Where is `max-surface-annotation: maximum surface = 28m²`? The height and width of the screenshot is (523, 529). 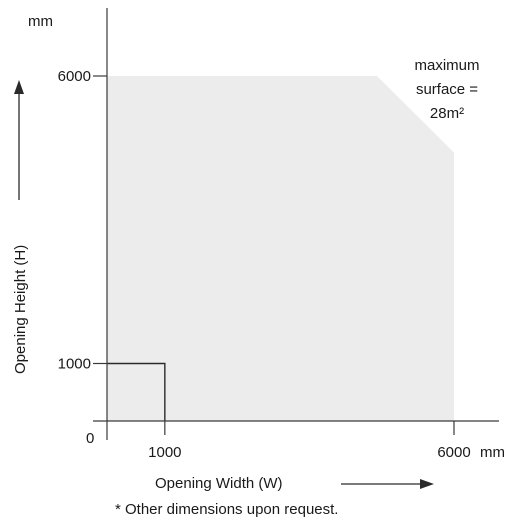 max-surface-annotation: maximum surface = 28m² is located at coordinates (446, 89).